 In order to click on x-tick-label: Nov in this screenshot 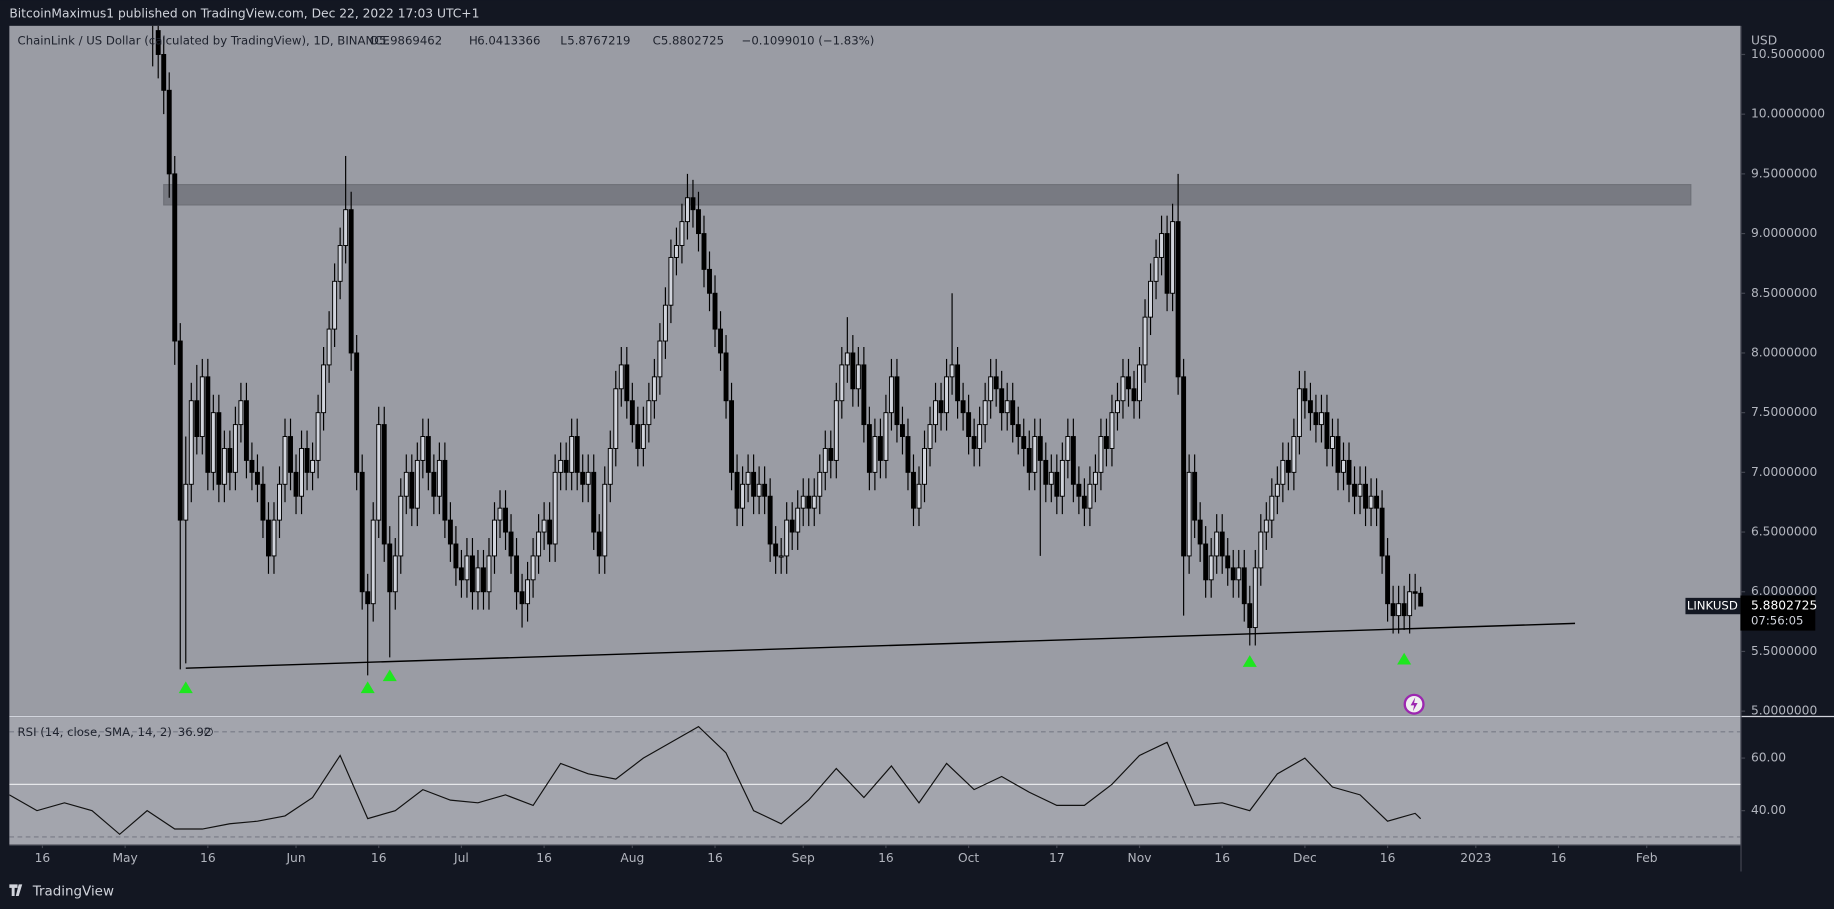, I will do `click(1140, 858)`.